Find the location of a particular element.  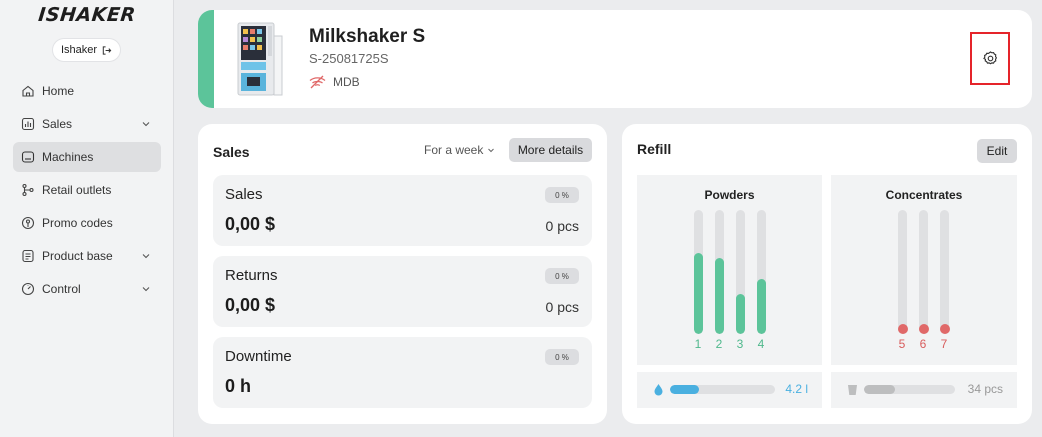

sidebar-item-retail-outlets: Retail outlets is located at coordinates (87, 190).